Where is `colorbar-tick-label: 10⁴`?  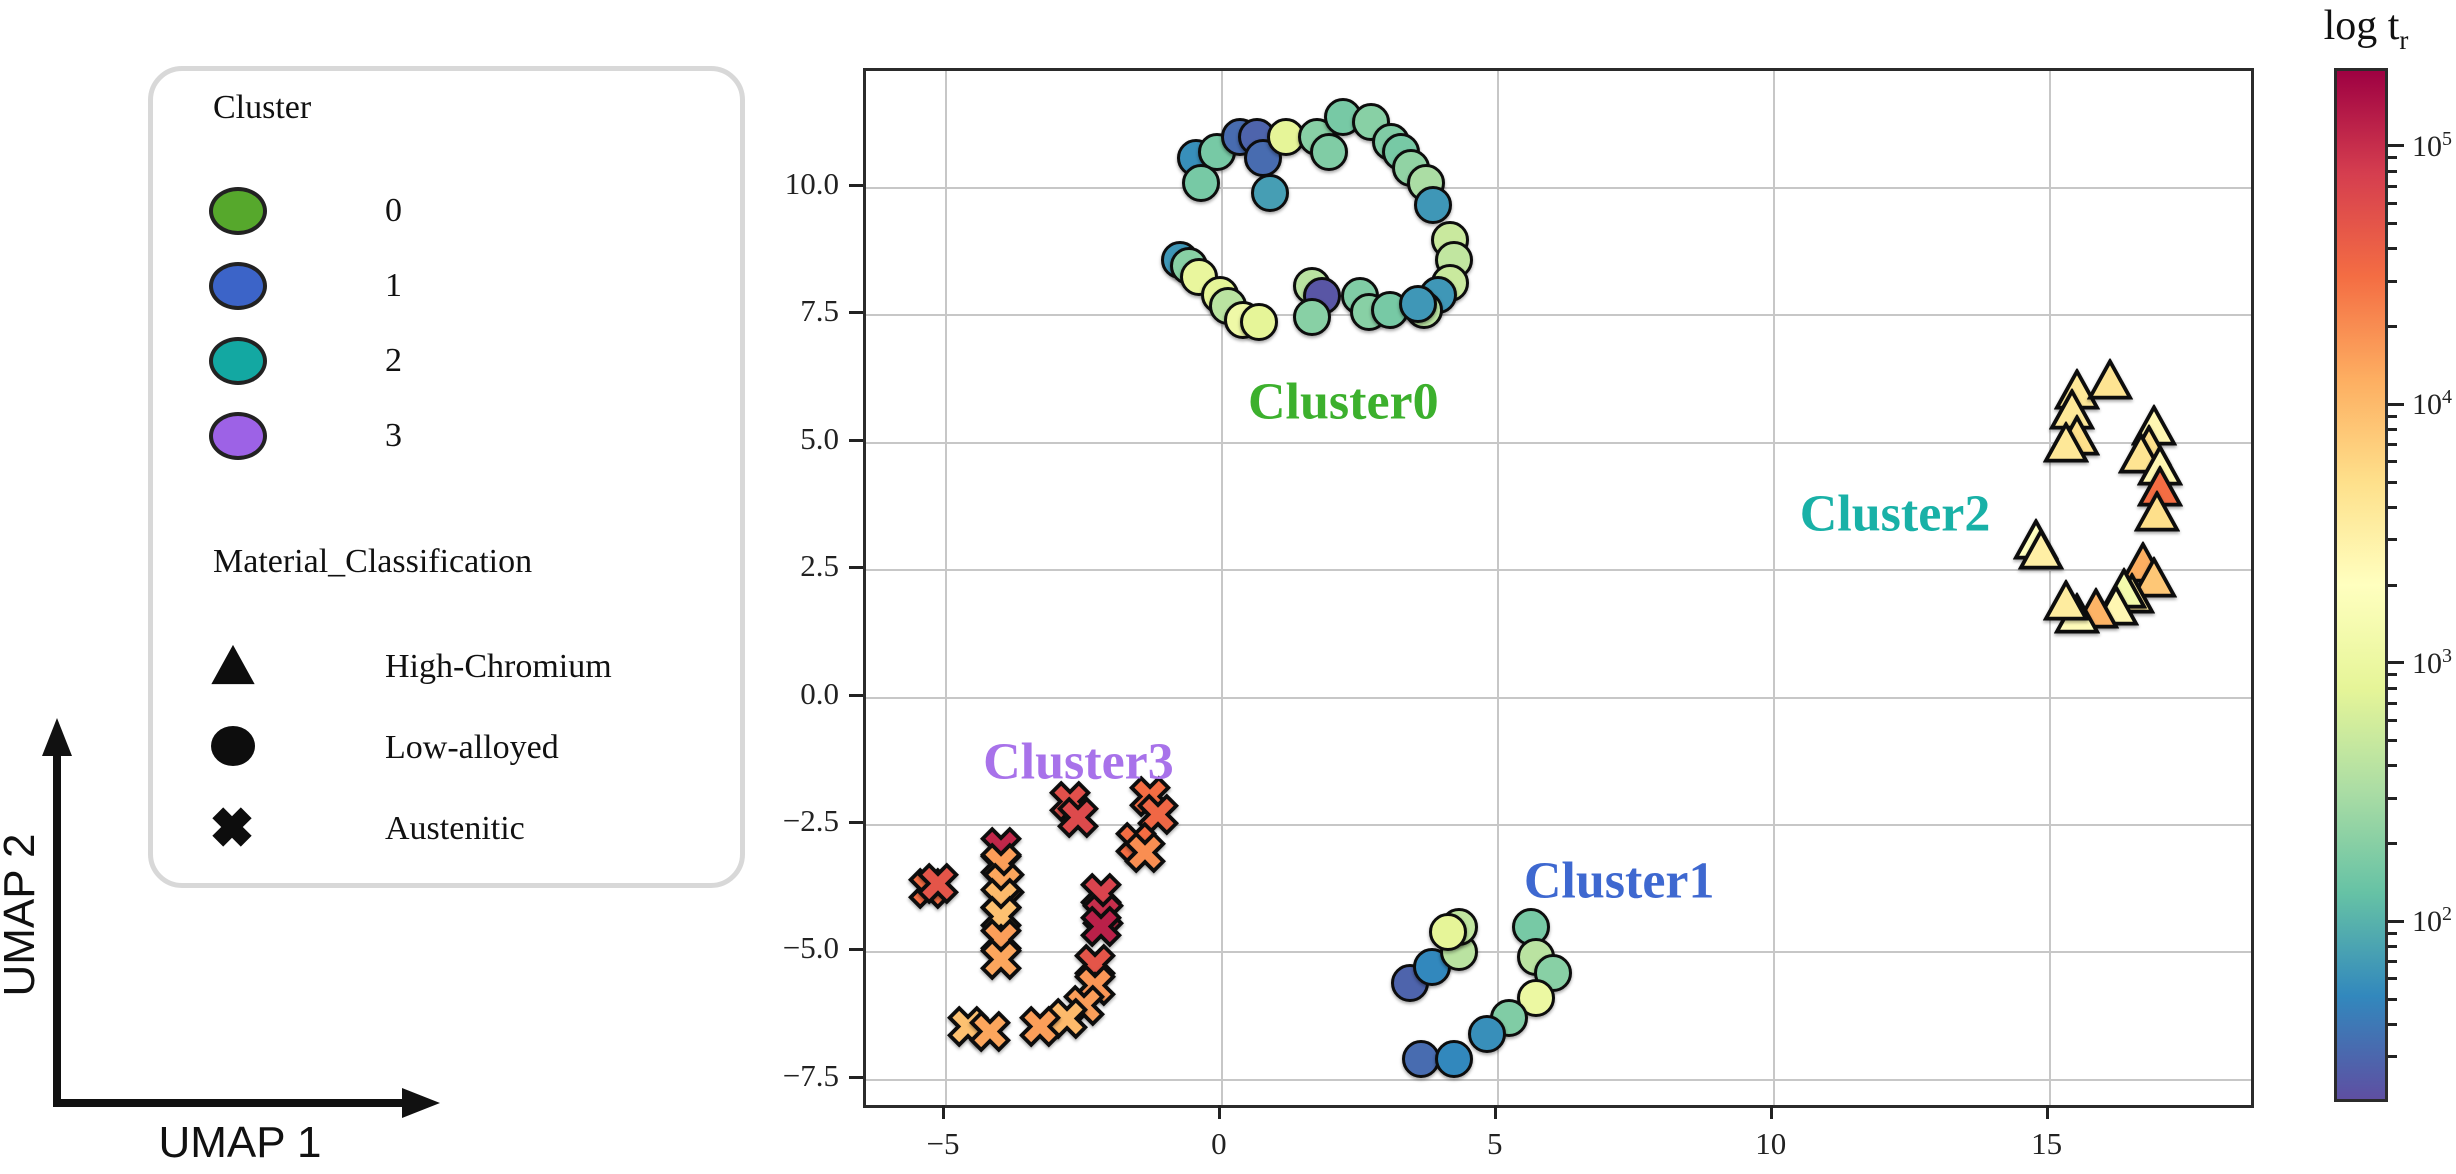 colorbar-tick-label: 10⁴ is located at coordinates (2432, 404).